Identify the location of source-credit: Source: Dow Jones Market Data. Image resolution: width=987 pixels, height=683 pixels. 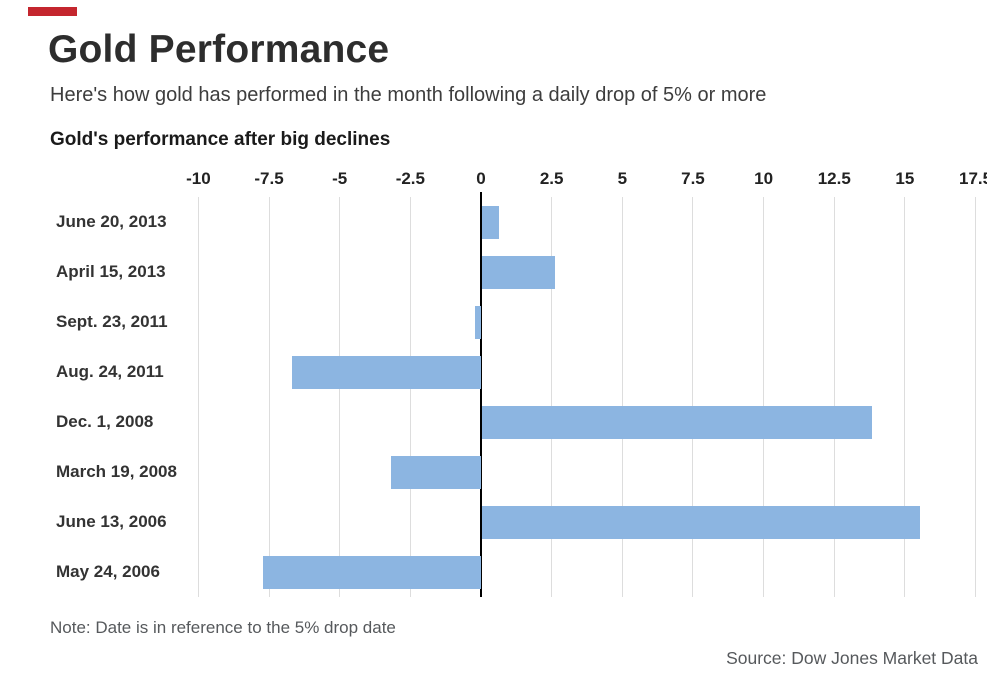
(852, 658).